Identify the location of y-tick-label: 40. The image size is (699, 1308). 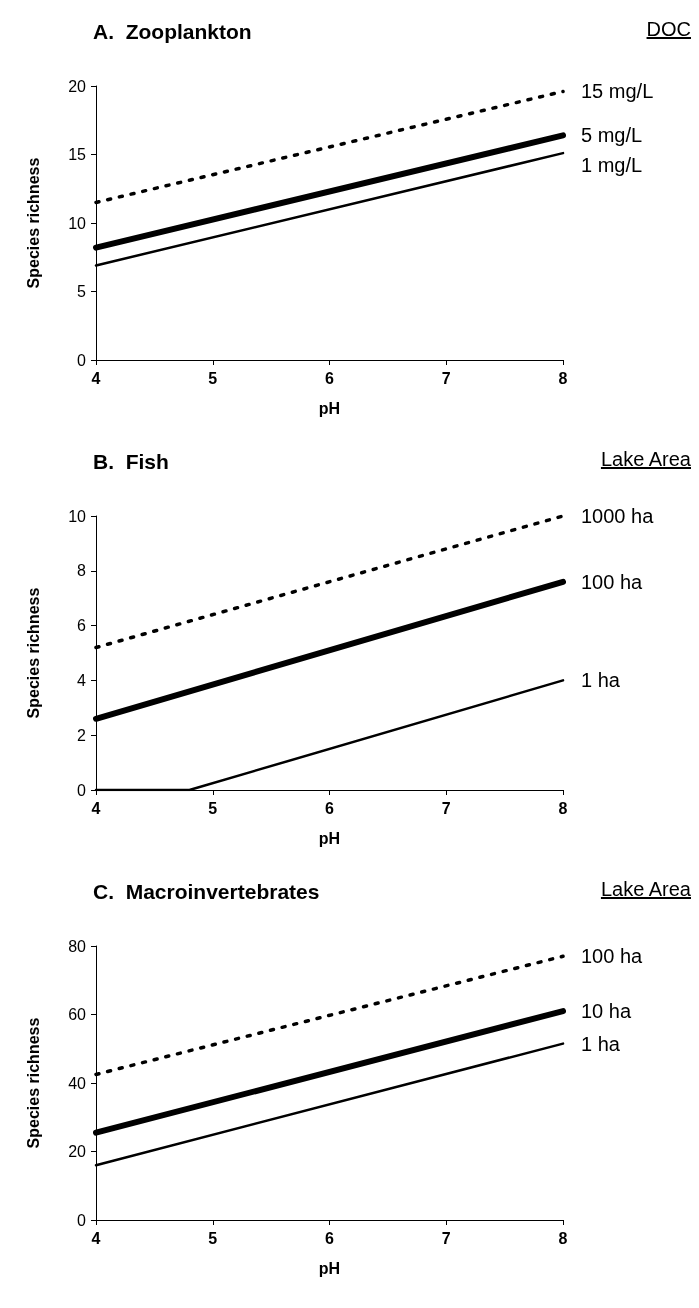
(77, 1083).